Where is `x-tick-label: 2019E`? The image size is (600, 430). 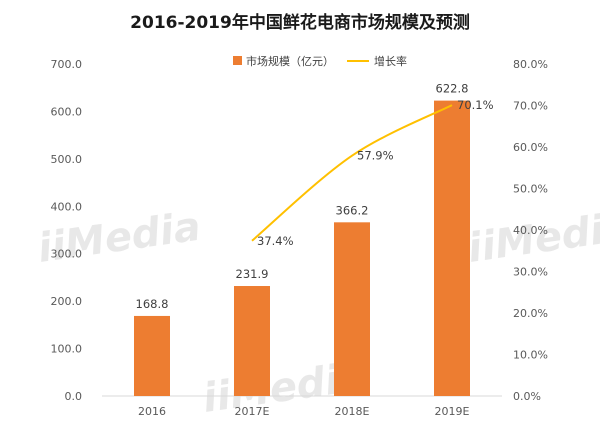 x-tick-label: 2019E is located at coordinates (452, 411).